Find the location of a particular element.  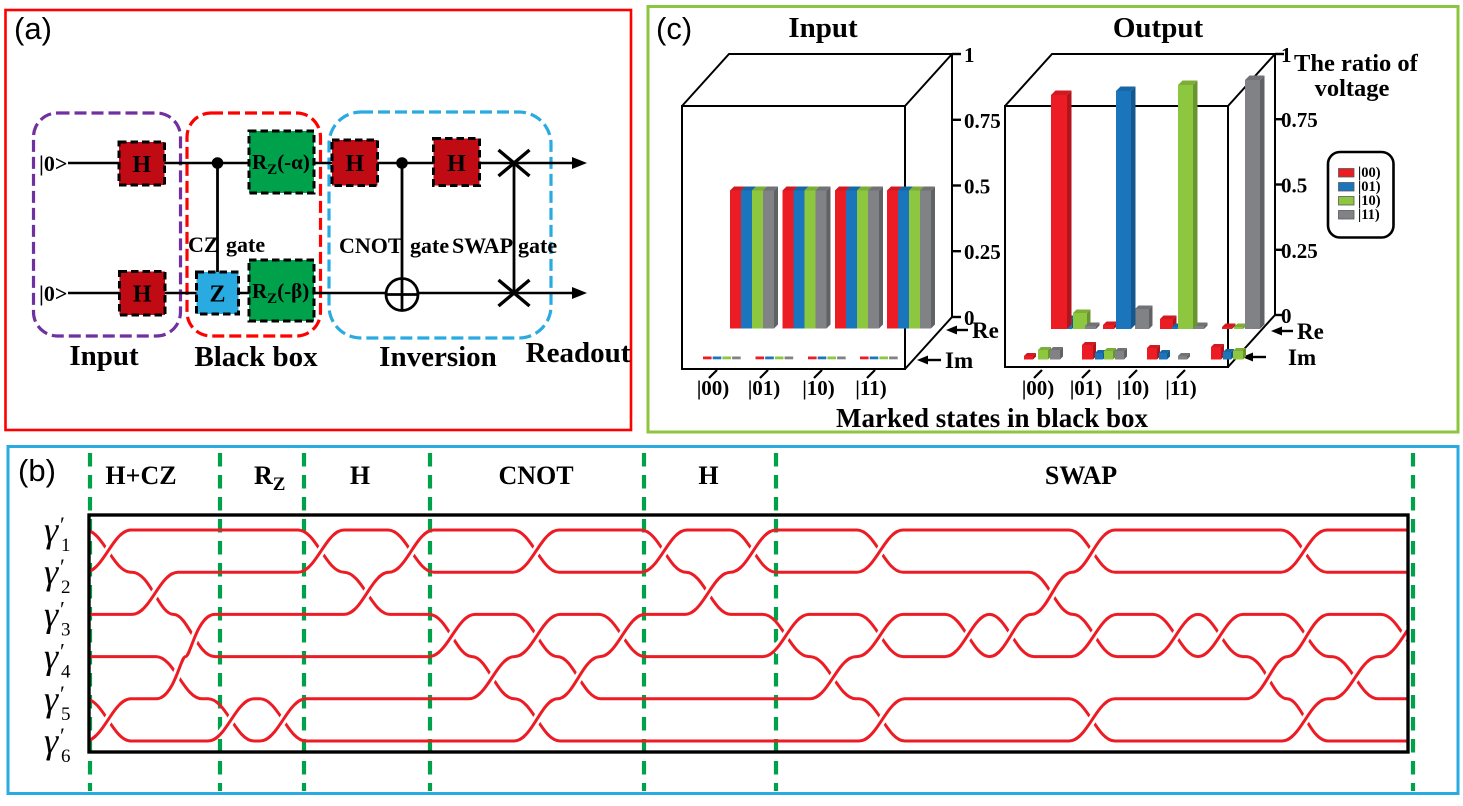

svg-text: (c) is located at coordinates (674, 28).